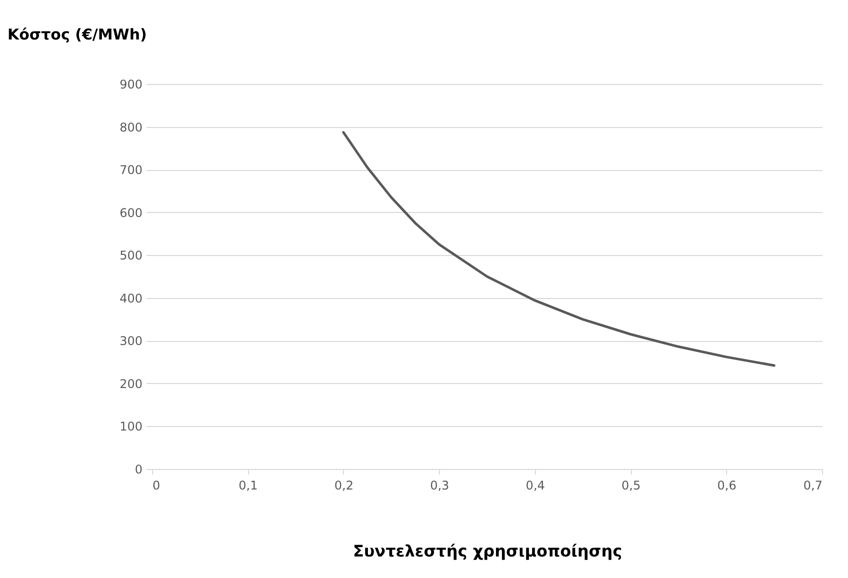 This screenshot has width=848, height=578. Describe the element at coordinates (535, 485) in the screenshot. I see `x-tick-label: 0,4` at that location.